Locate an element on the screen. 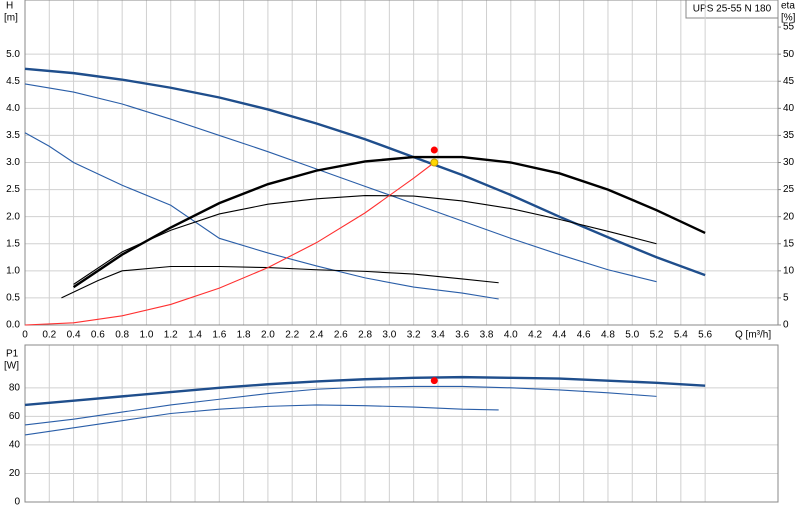 Image resolution: width=800 pixels, height=520 pixels. y-label: P1 is located at coordinates (12, 354).